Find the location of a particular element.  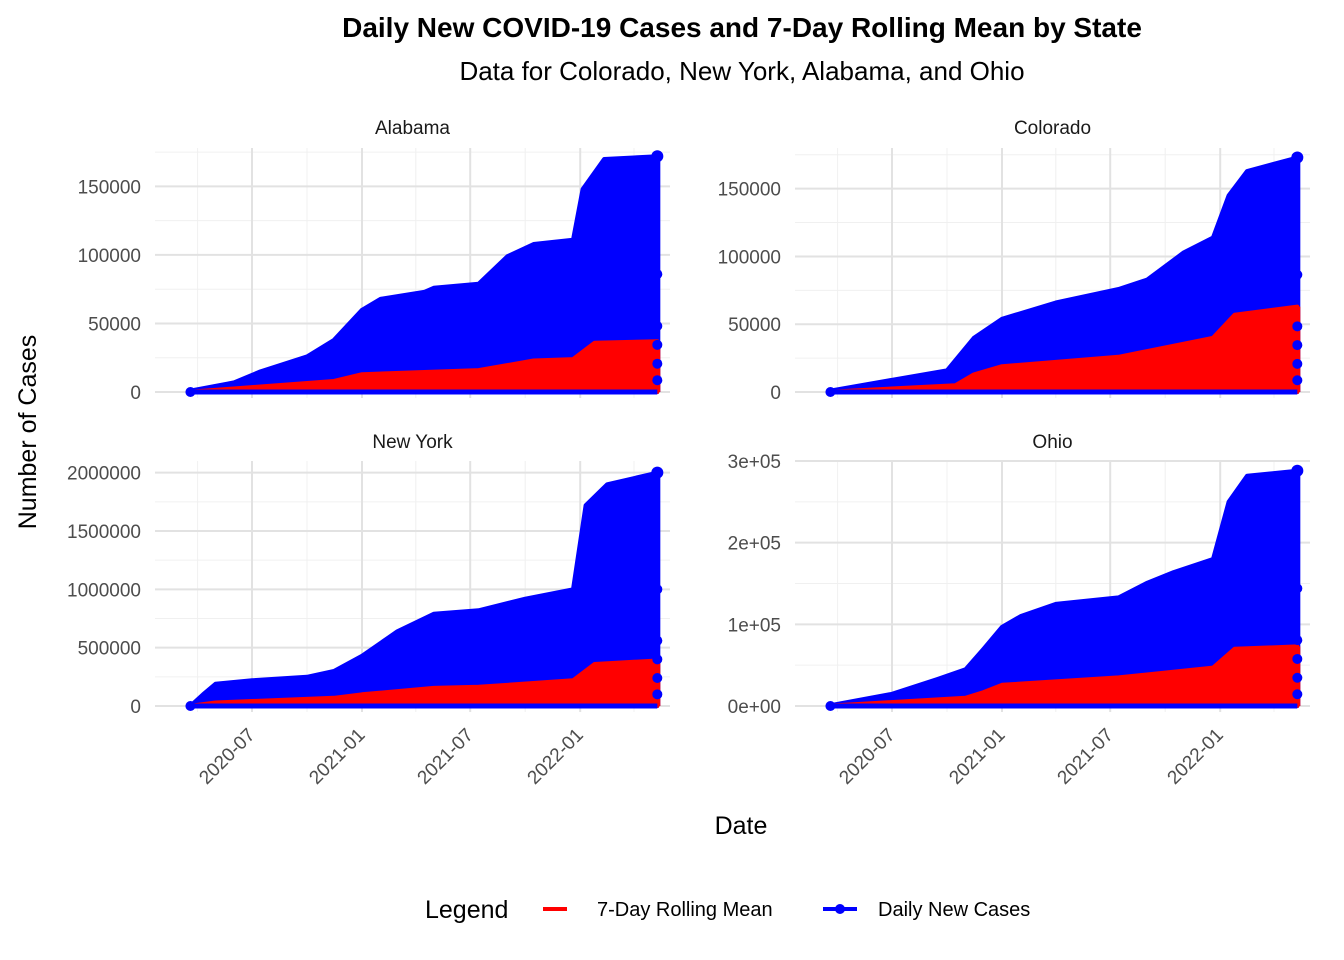

y-tick-label: 1000000 is located at coordinates (104, 590).